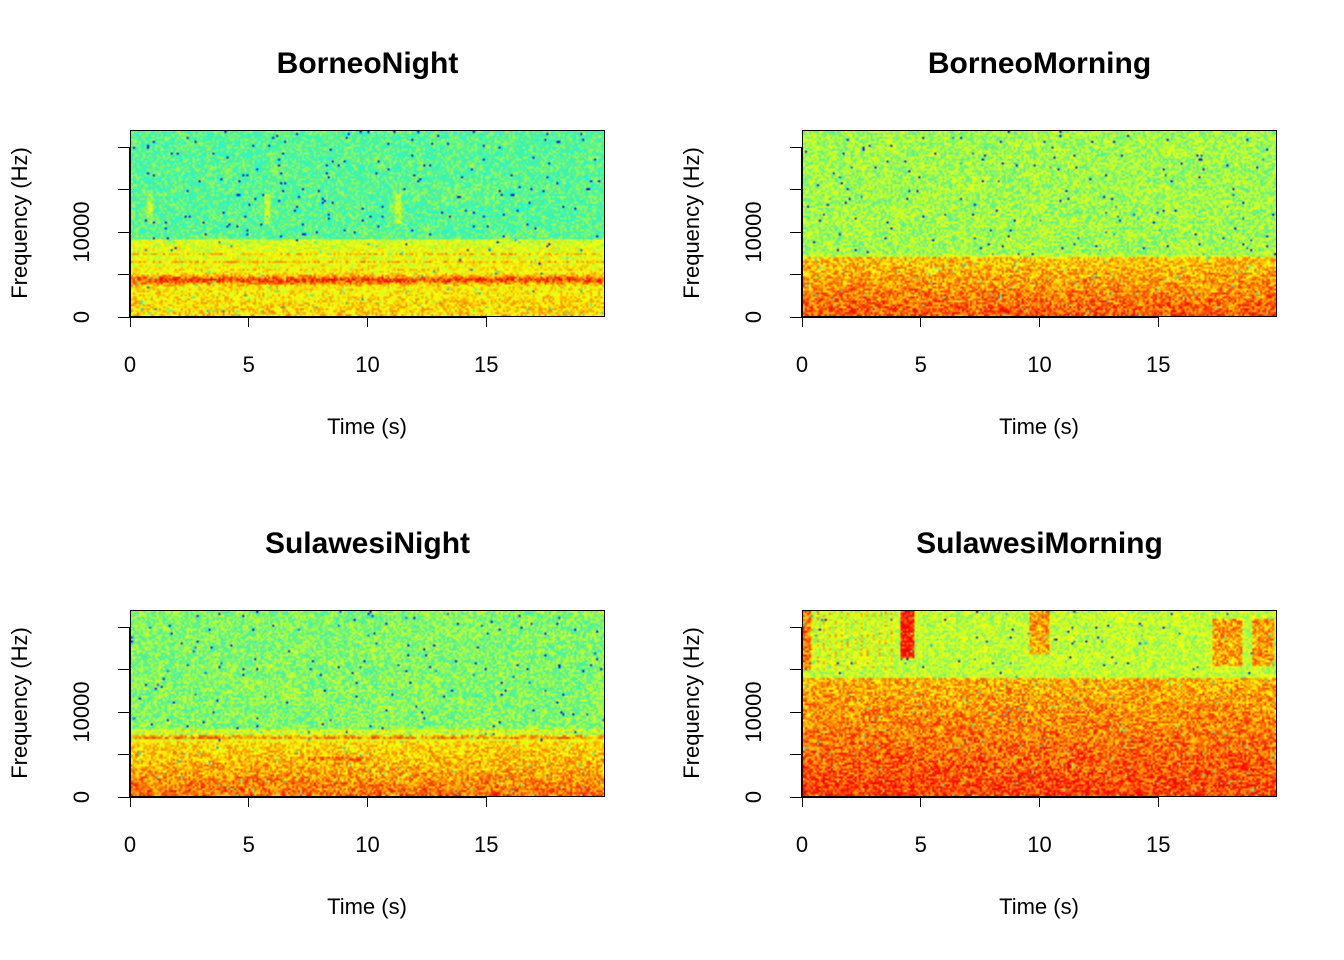 The width and height of the screenshot is (1344, 960). Describe the element at coordinates (1039, 543) in the screenshot. I see `chart-title: SulawesiMorning` at that location.